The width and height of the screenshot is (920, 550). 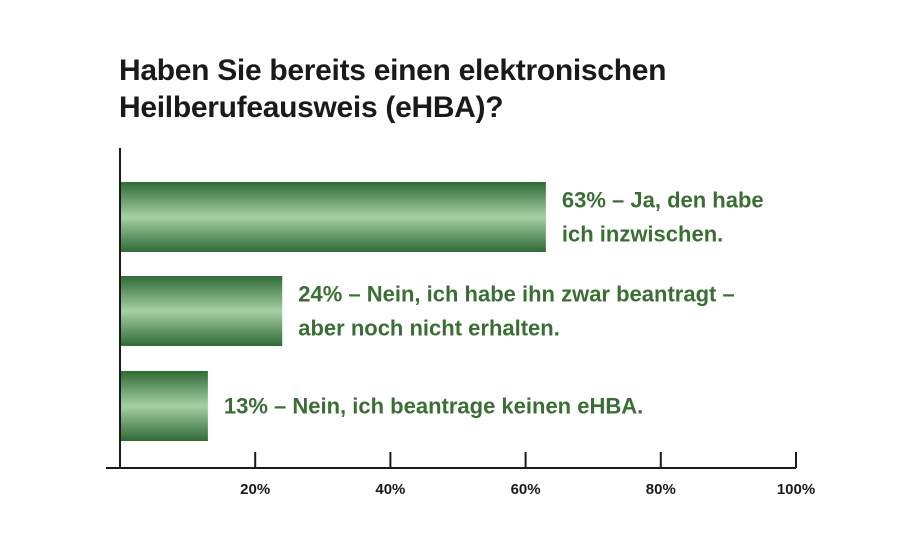 What do you see at coordinates (429, 327) in the screenshot?
I see `bar-label-2-line-2: aber noch nicht erhalten.` at bounding box center [429, 327].